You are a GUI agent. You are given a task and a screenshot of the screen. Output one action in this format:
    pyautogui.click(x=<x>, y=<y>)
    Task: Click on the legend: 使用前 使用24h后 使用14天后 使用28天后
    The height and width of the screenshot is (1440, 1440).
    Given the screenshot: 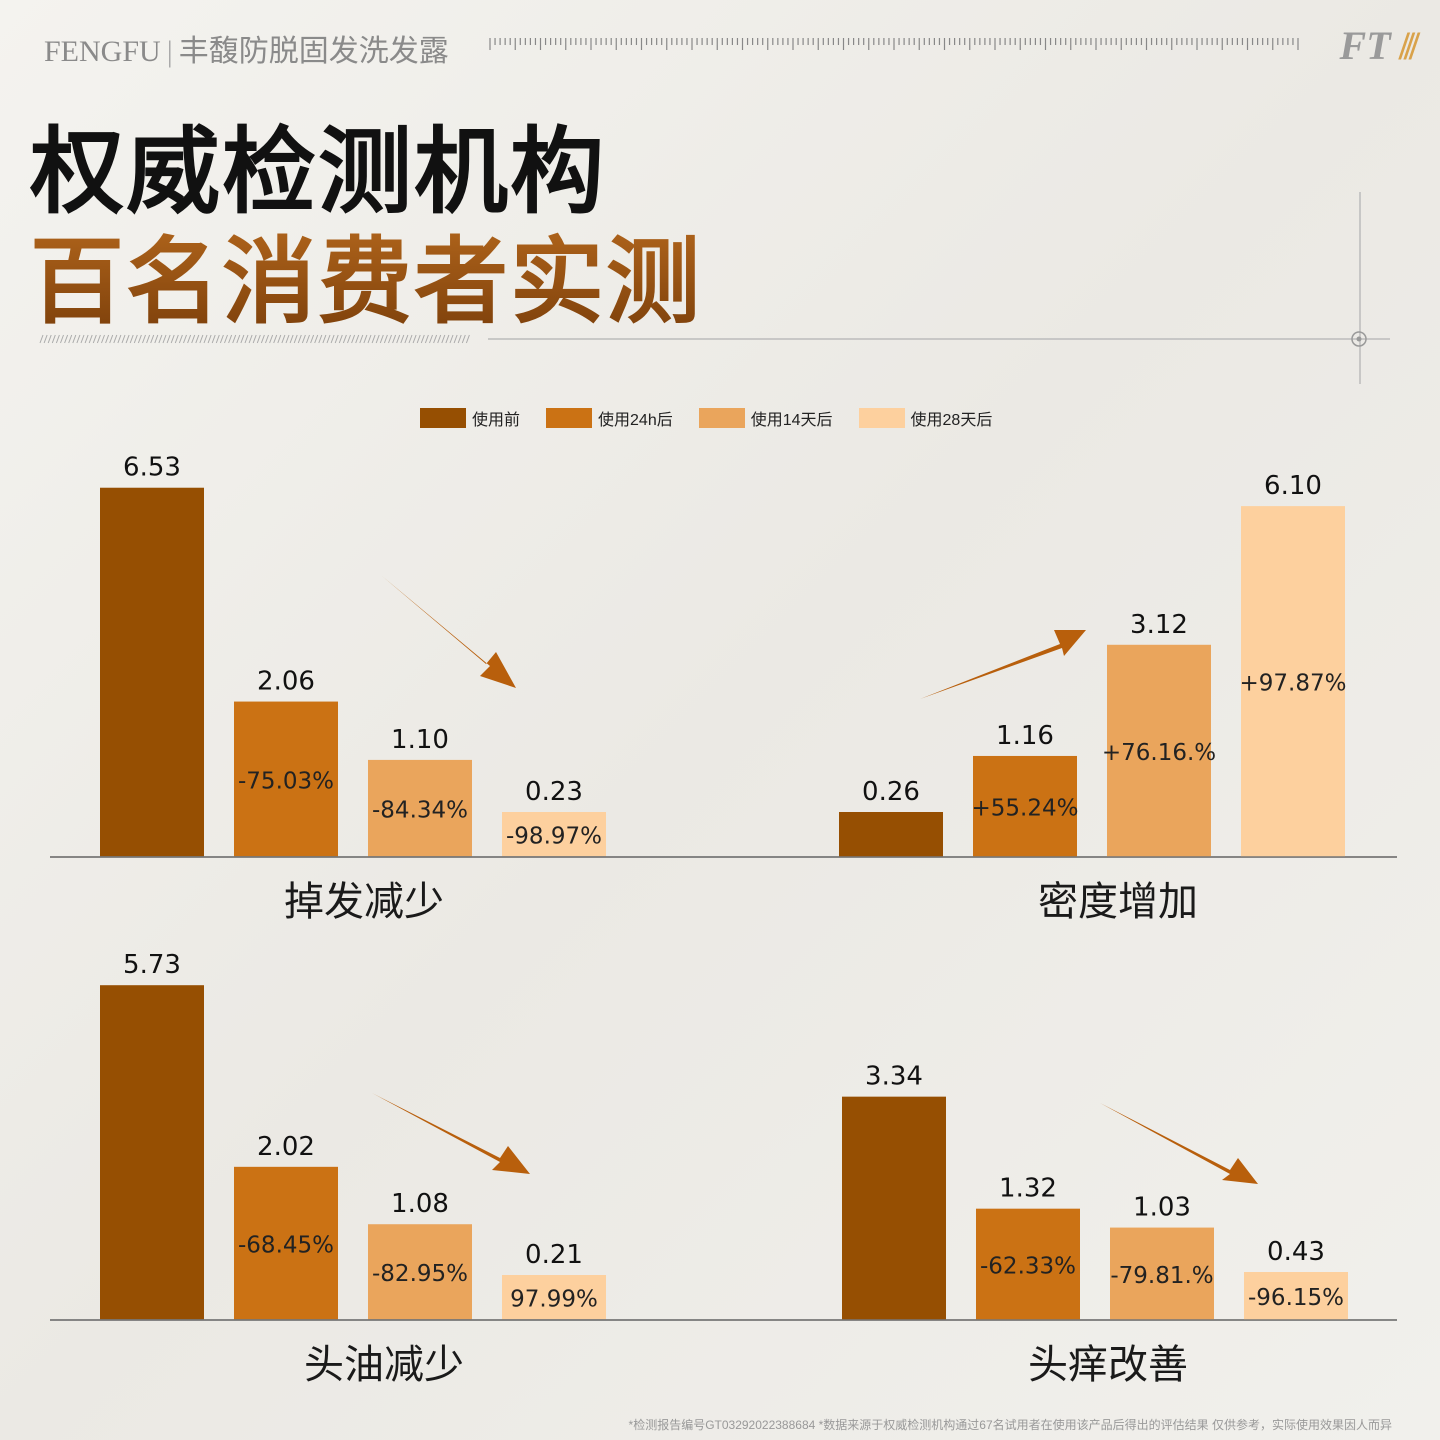 What is the action you would take?
    pyautogui.click(x=706, y=418)
    